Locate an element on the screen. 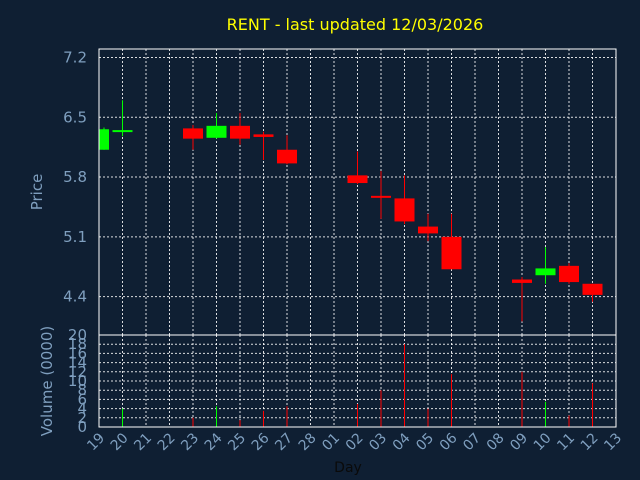 Image resolution: width=640 pixels, height=480 pixels. x-axis-label: Day is located at coordinates (348, 468).